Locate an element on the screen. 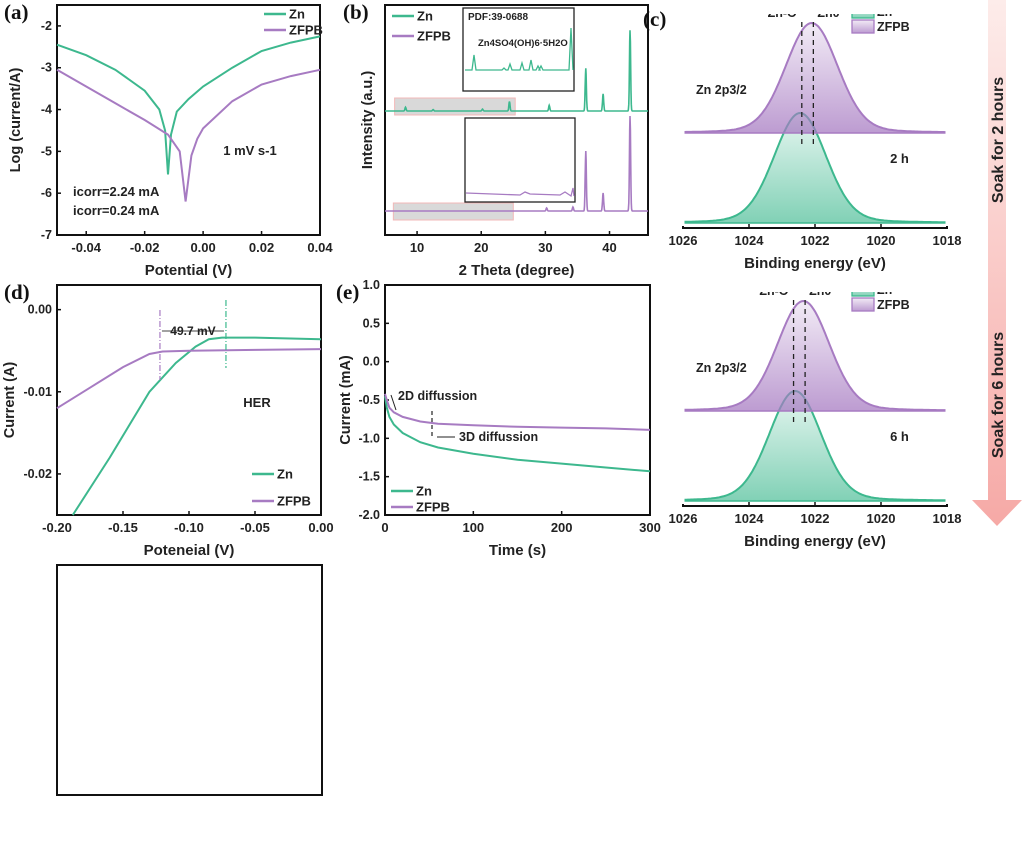 This screenshot has width=1024, height=843. 2d-diffusion-label: 2D diffussion is located at coordinates (437, 396).